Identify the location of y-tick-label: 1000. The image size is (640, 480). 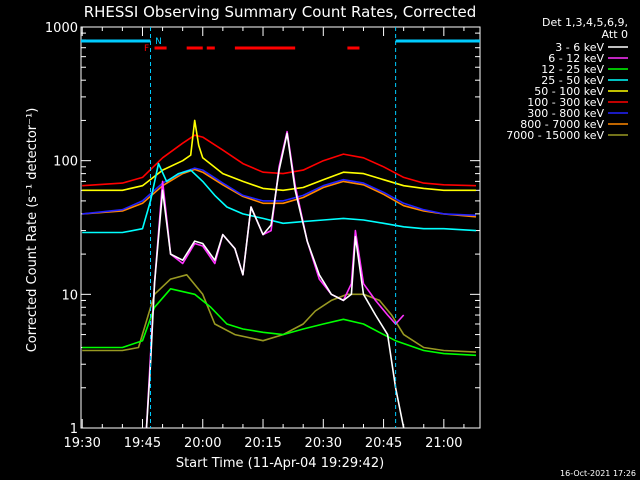
(61, 28).